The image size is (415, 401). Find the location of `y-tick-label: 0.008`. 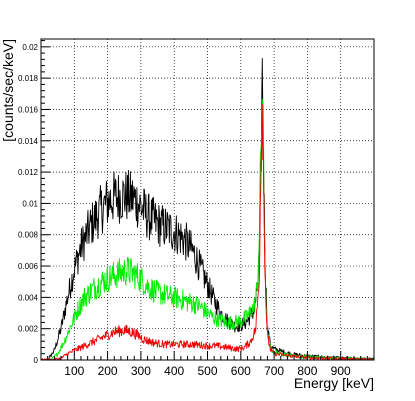

y-tick-label: 0.008 is located at coordinates (28, 235).